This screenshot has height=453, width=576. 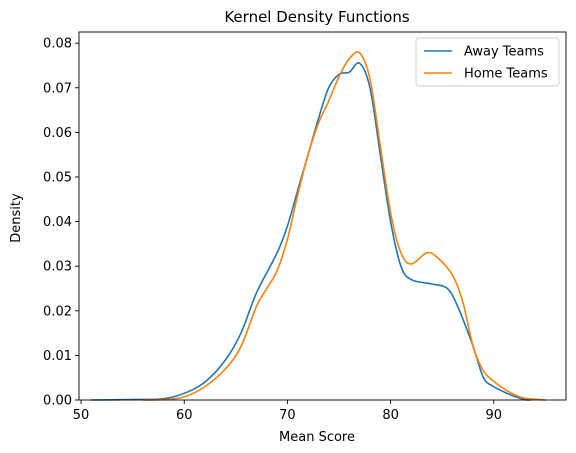 I want to click on y-tick-label: 0.03, so click(x=57, y=267).